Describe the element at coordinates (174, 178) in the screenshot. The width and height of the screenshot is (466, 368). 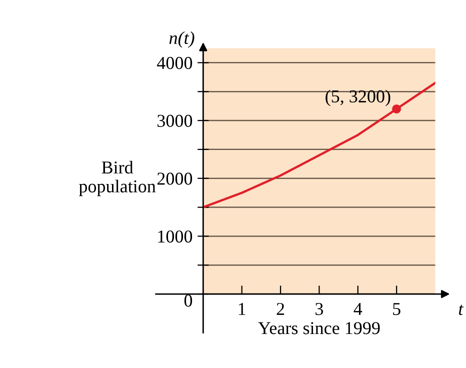
I see `y-tick-label: 2000` at that location.